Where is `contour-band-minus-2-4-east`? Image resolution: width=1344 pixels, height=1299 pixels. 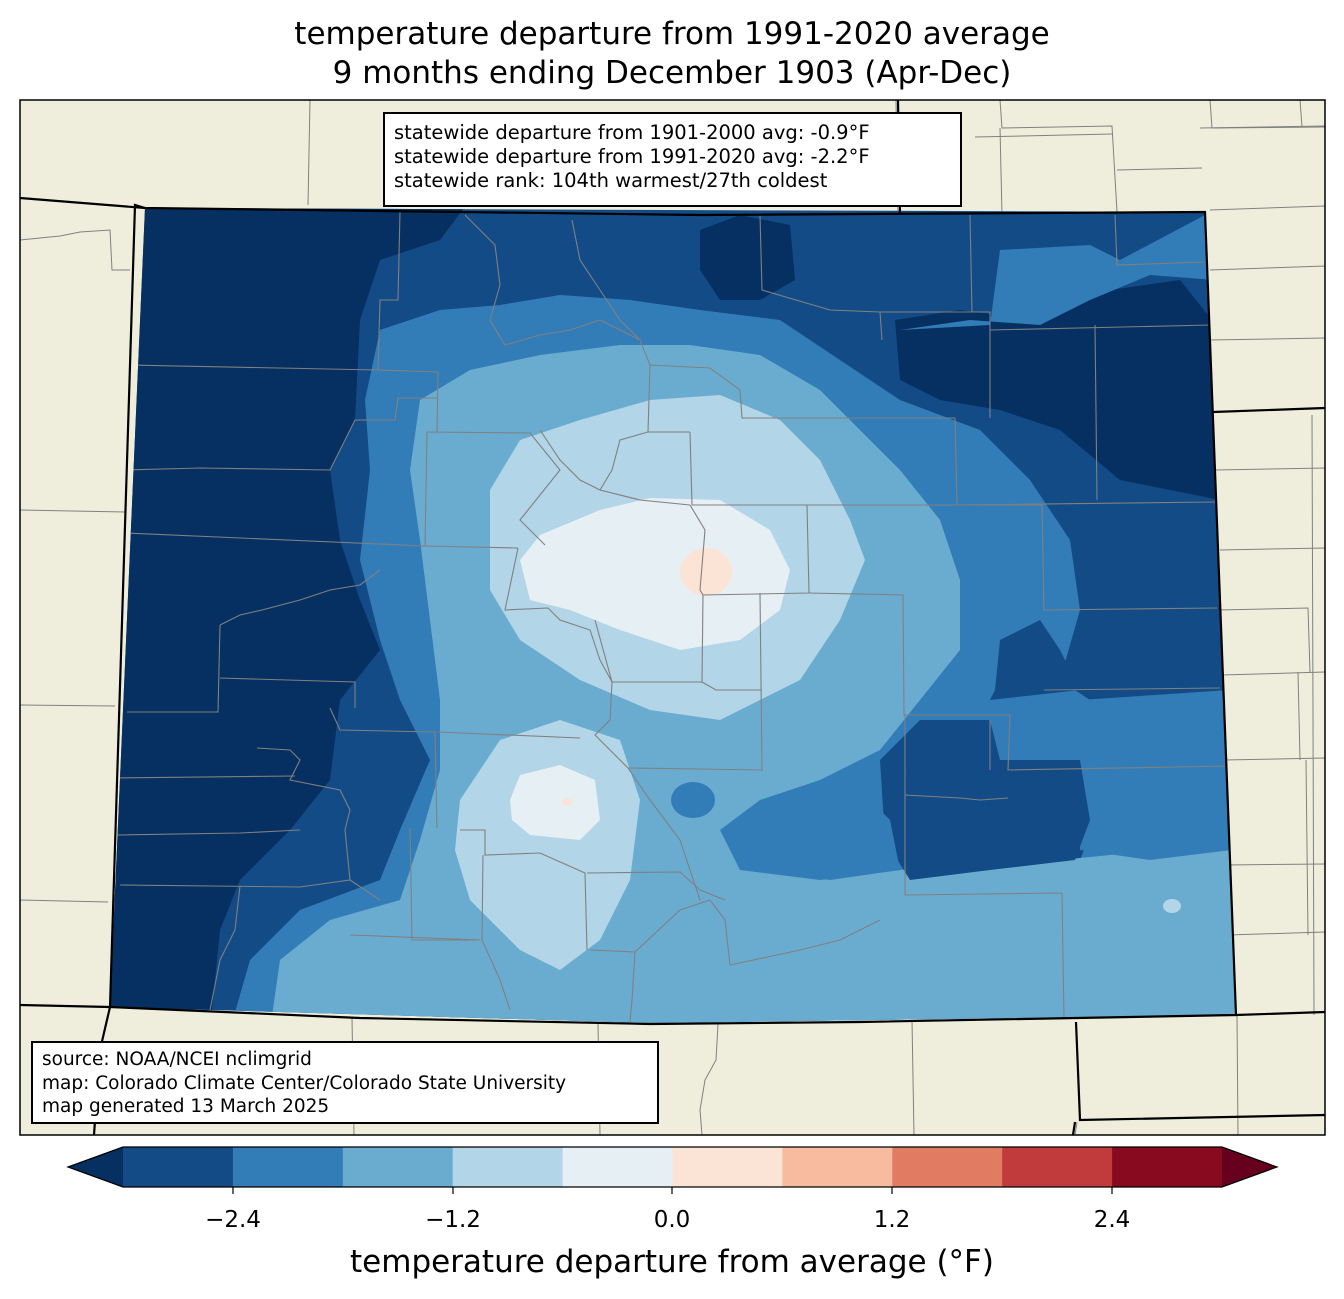 contour-band-minus-2-4-east is located at coordinates (1035, 660).